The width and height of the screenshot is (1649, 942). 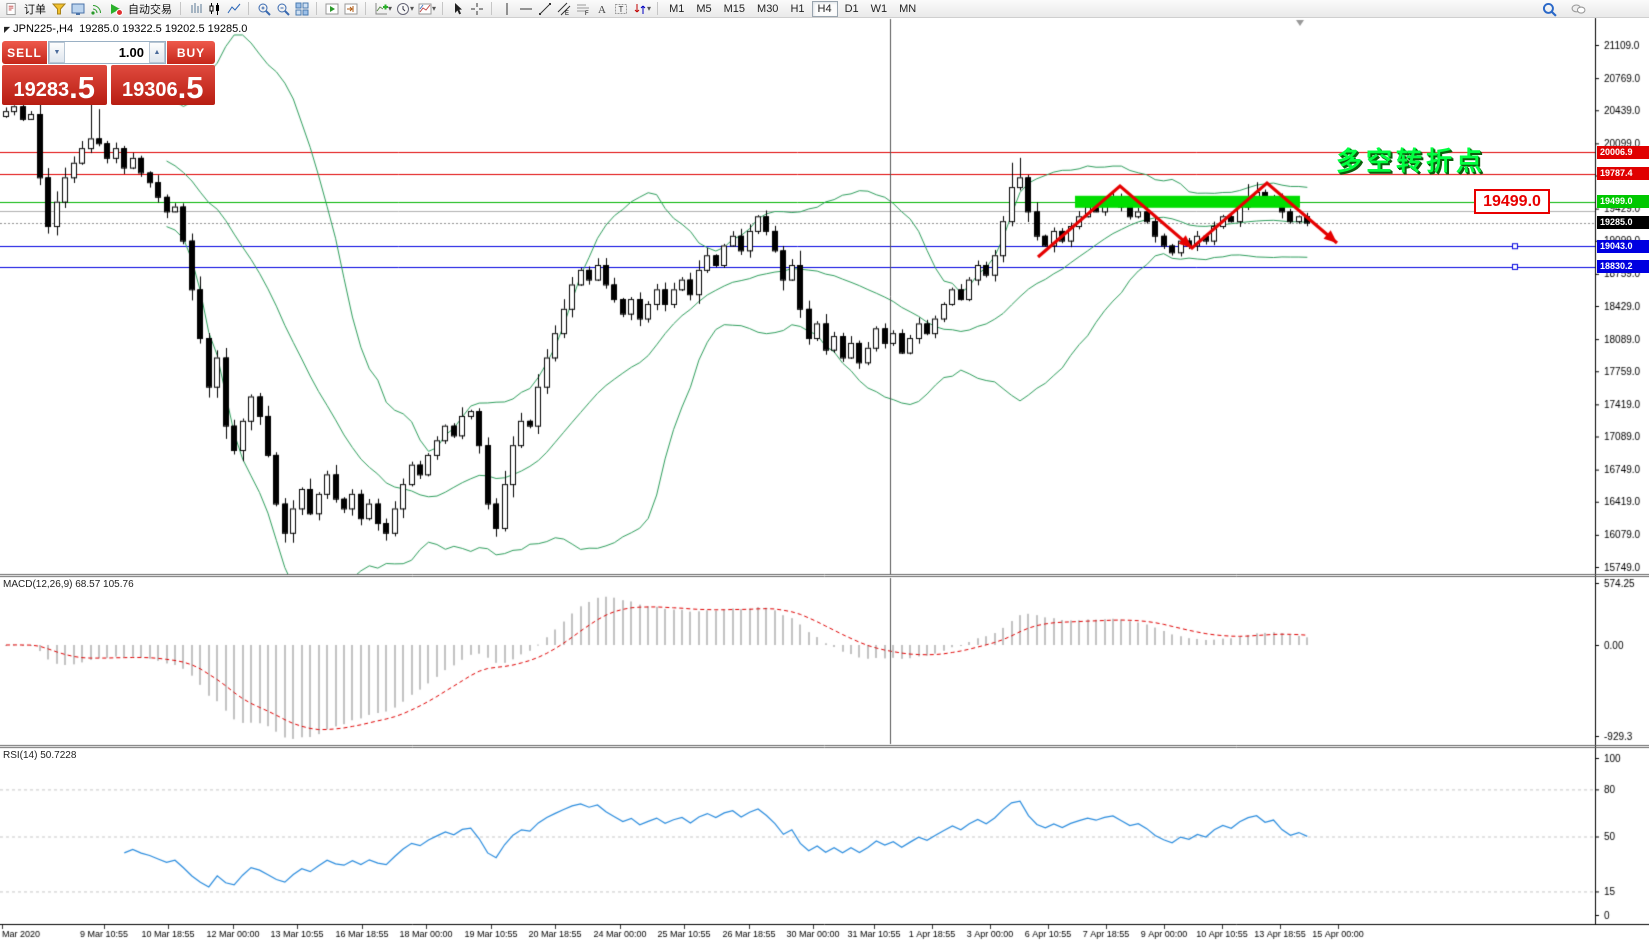 What do you see at coordinates (879, 8) in the screenshot?
I see `tab-timeframe-w1: W1` at bounding box center [879, 8].